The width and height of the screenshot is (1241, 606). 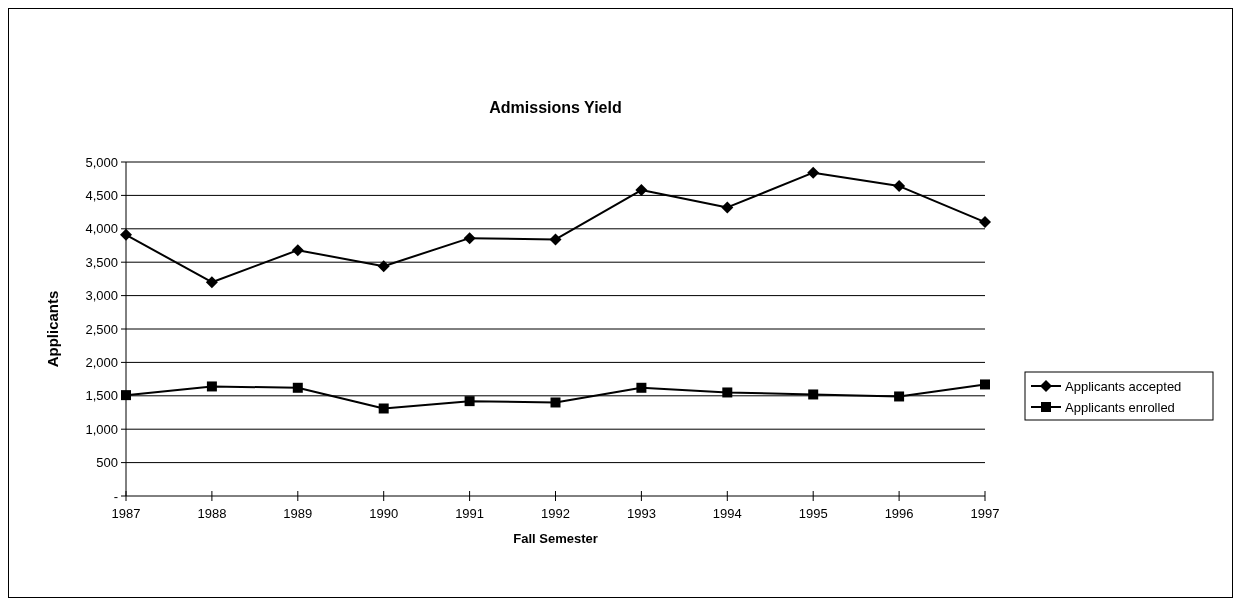 What do you see at coordinates (985, 513) in the screenshot?
I see `x-tick-label: 1997` at bounding box center [985, 513].